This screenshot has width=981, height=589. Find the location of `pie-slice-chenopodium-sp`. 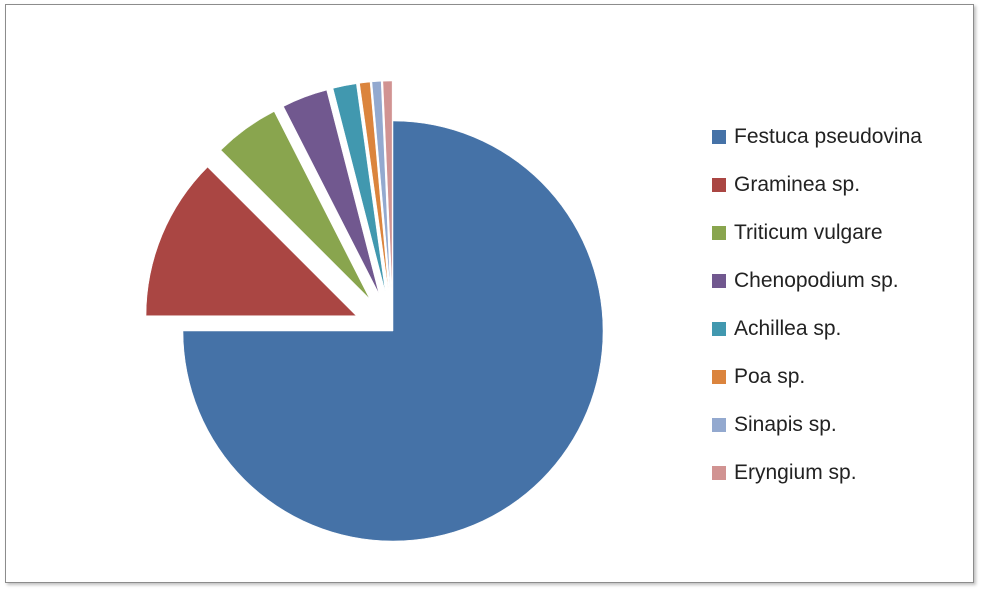

pie-slice-chenopodium-sp is located at coordinates (331, 191).